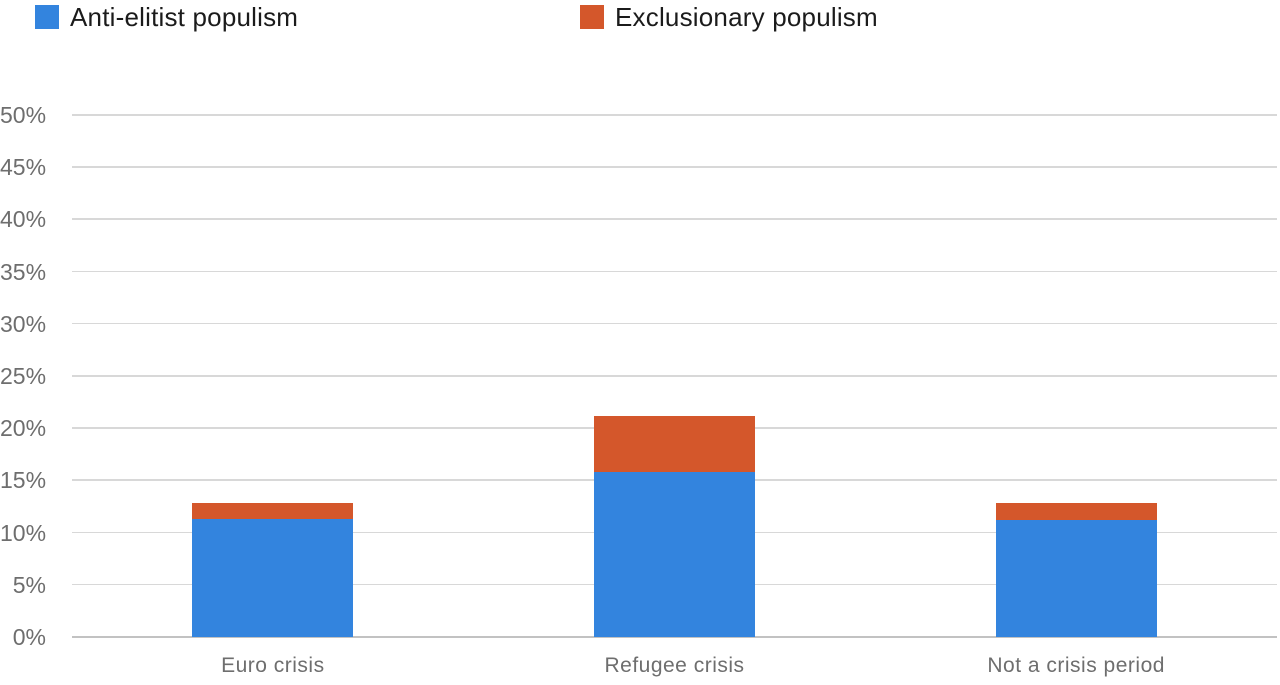  I want to click on y-axis-tick-label: 50%, so click(23, 115).